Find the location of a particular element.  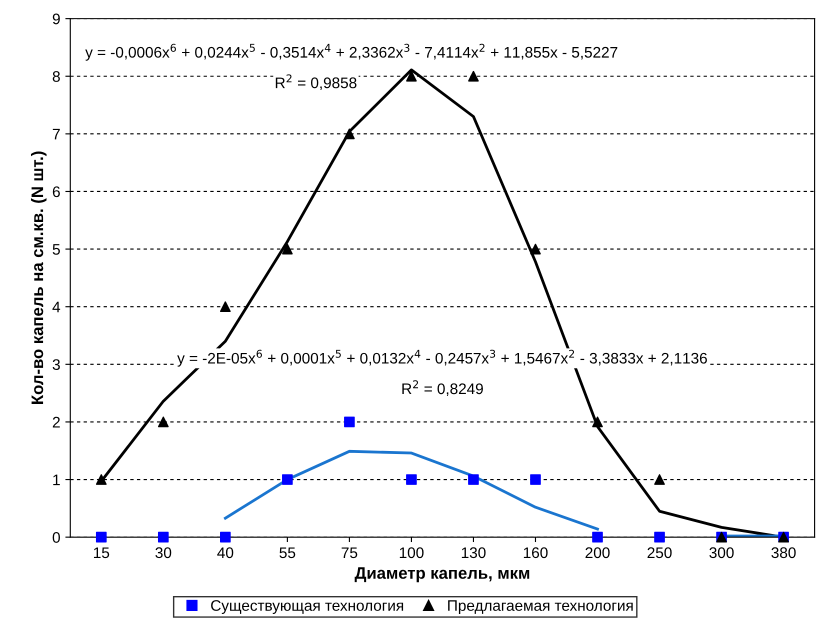

y-tick-label: 1 is located at coordinates (56, 480).